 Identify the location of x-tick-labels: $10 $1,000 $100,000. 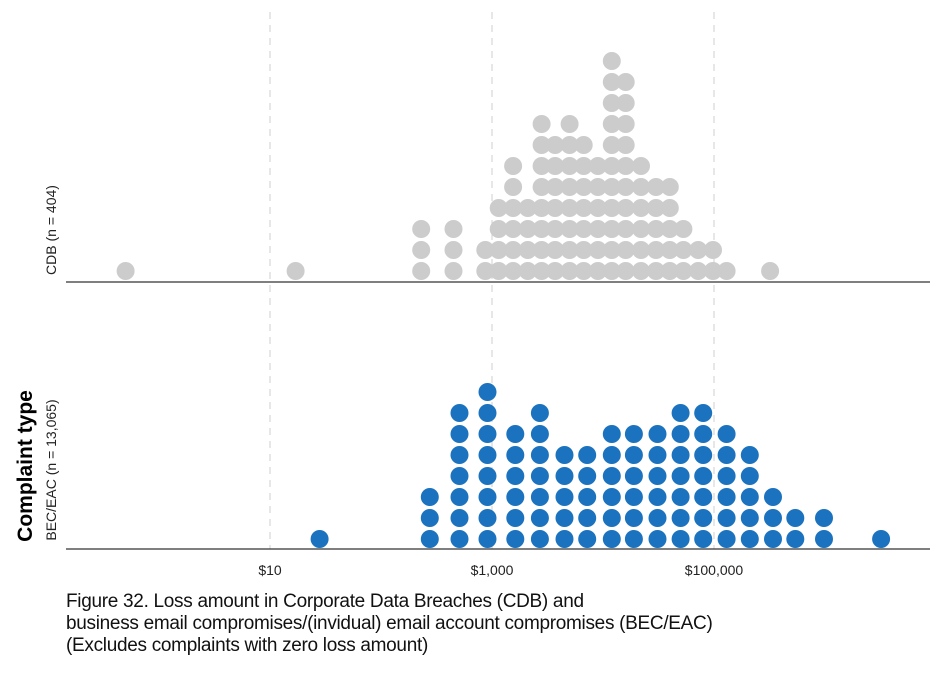
(500, 570).